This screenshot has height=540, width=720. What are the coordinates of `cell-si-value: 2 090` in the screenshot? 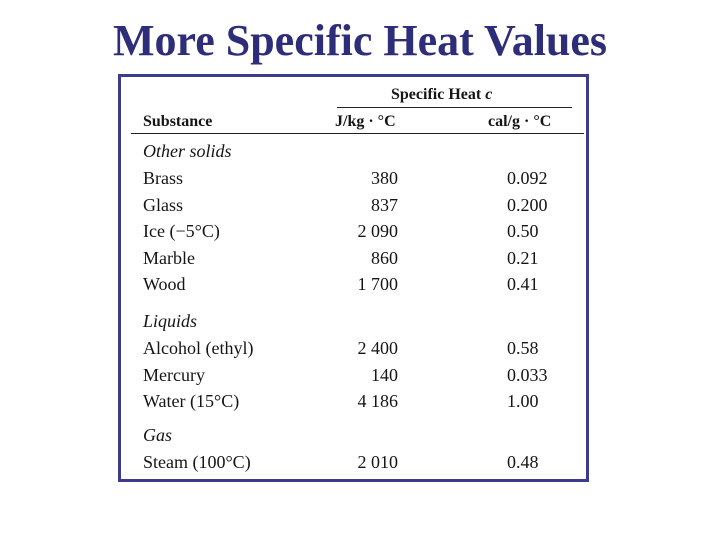 It's located at (378, 231).